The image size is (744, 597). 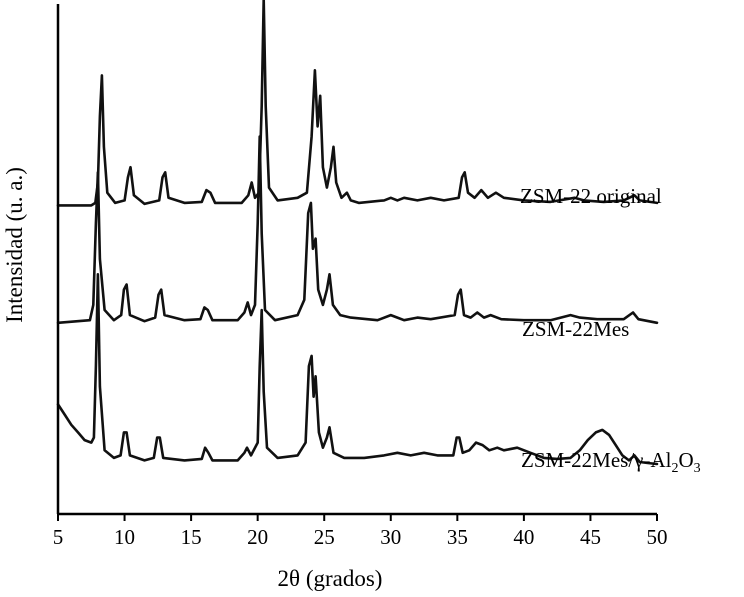 What do you see at coordinates (457, 537) in the screenshot?
I see `x-tick-label: 35` at bounding box center [457, 537].